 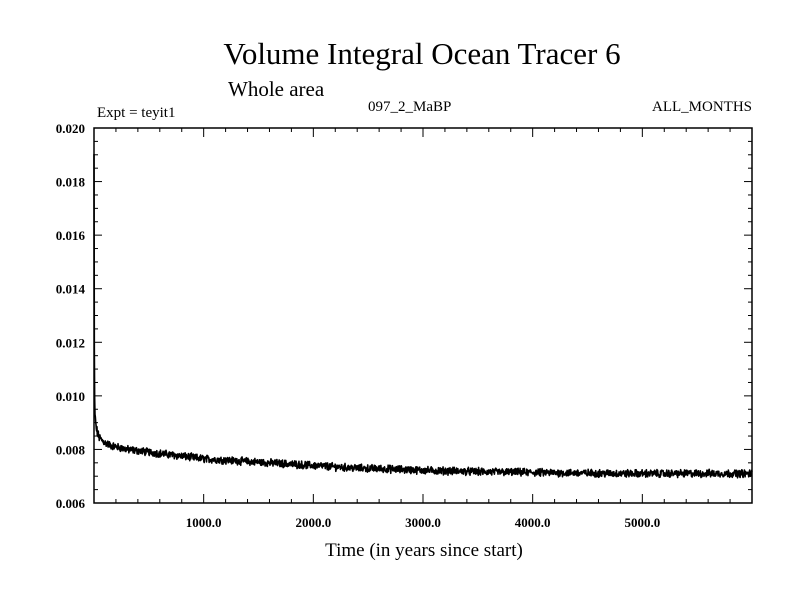 What do you see at coordinates (71, 182) in the screenshot?
I see `y-tick-label-6: 0.018` at bounding box center [71, 182].